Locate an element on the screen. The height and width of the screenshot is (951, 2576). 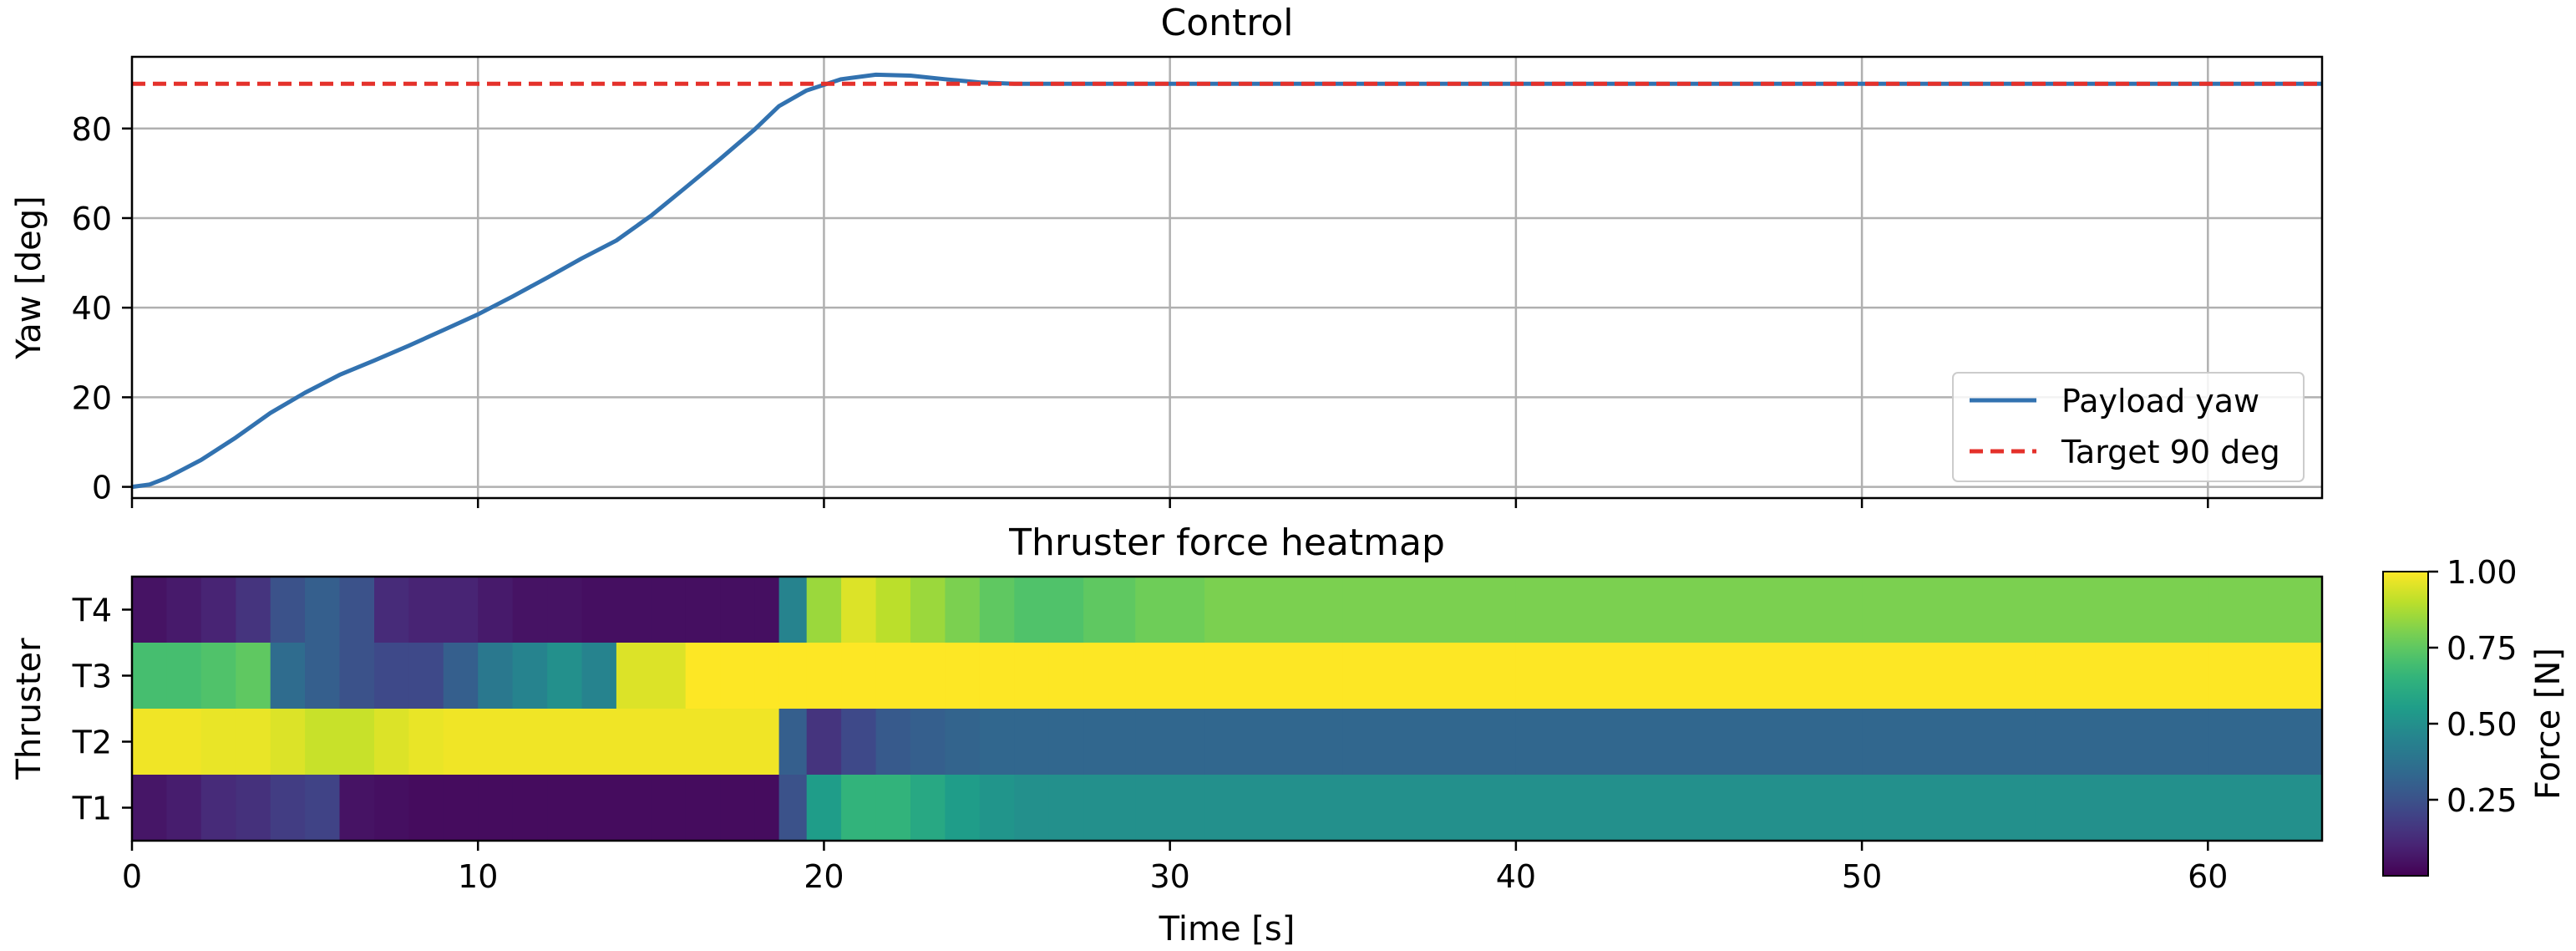
colorbar: 1.00 0.75 0.50 0.25 Force [N] is located at coordinates (2475, 716).